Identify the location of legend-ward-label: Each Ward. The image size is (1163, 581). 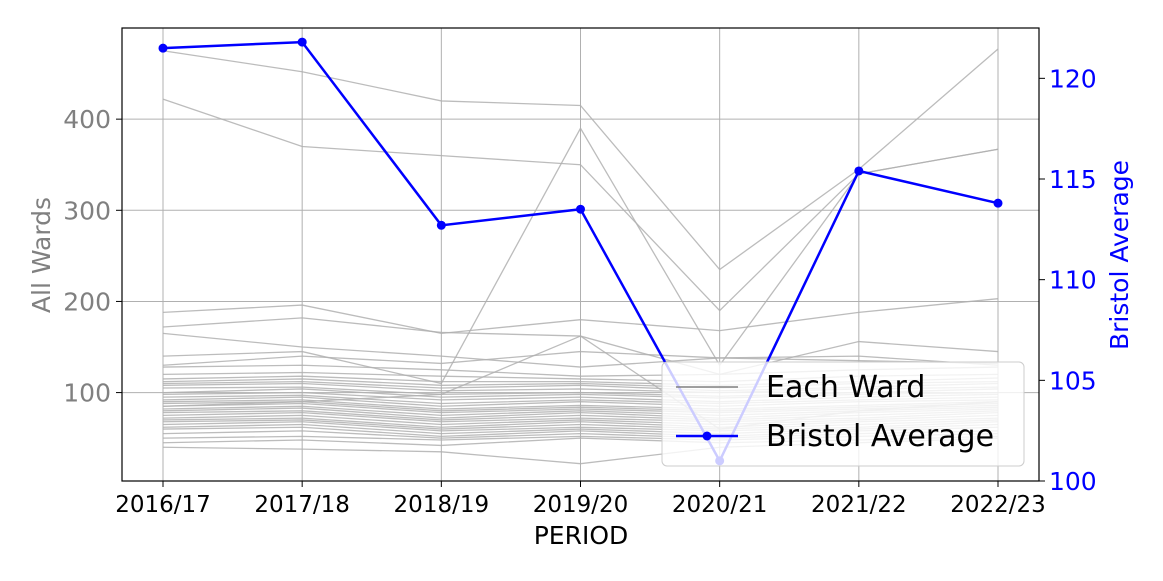
(845, 387).